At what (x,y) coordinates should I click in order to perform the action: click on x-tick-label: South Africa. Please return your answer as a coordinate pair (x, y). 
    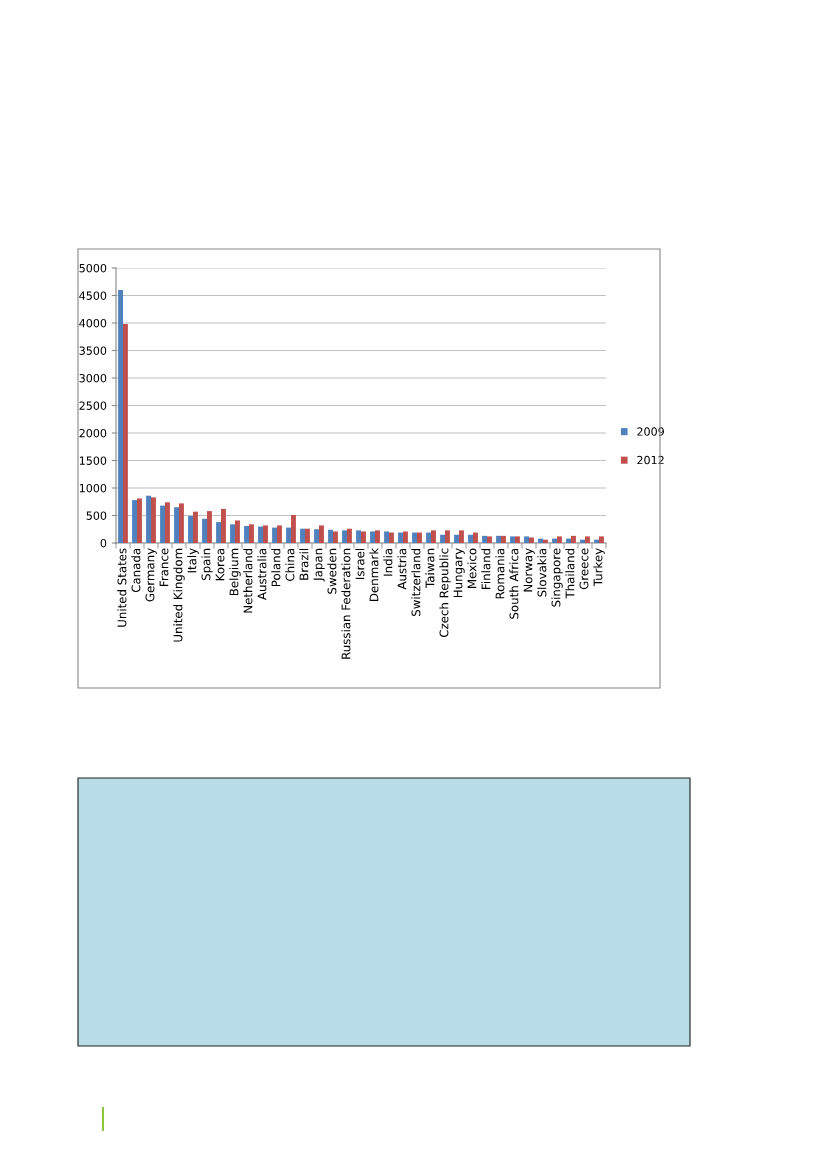
    Looking at the image, I should click on (514, 583).